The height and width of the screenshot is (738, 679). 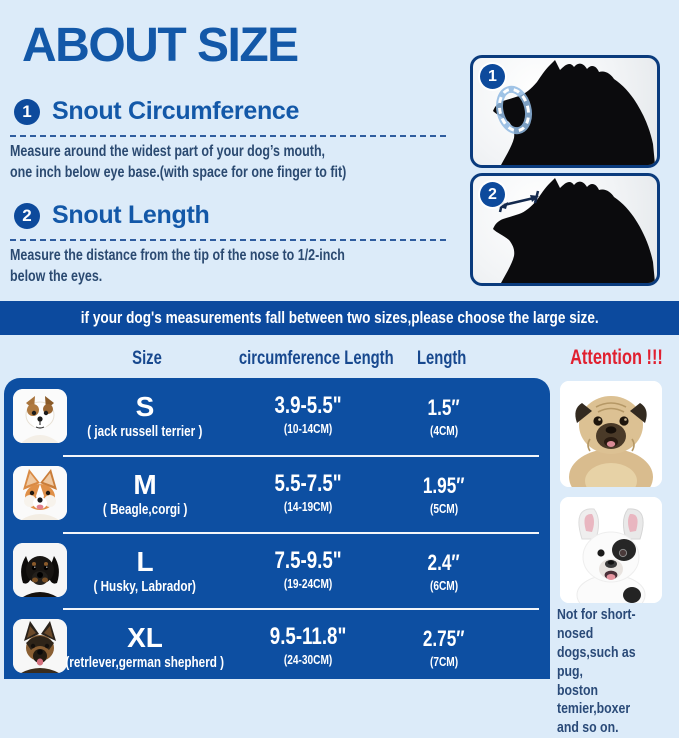 What do you see at coordinates (147, 358) in the screenshot?
I see `column-header-size: Size` at bounding box center [147, 358].